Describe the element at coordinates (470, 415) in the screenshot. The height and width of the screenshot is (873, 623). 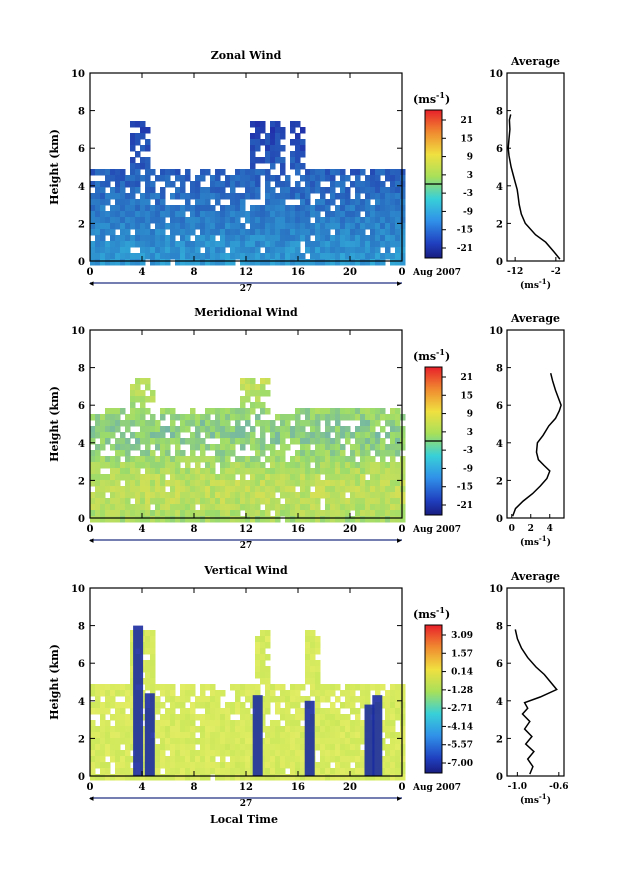
I see `meridional-colorbar-tick: 9` at that location.